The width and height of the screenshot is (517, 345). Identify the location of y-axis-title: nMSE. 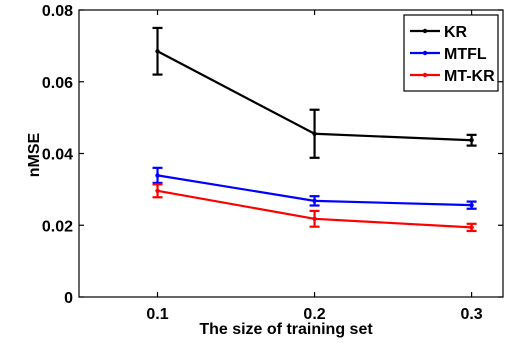
(34, 154).